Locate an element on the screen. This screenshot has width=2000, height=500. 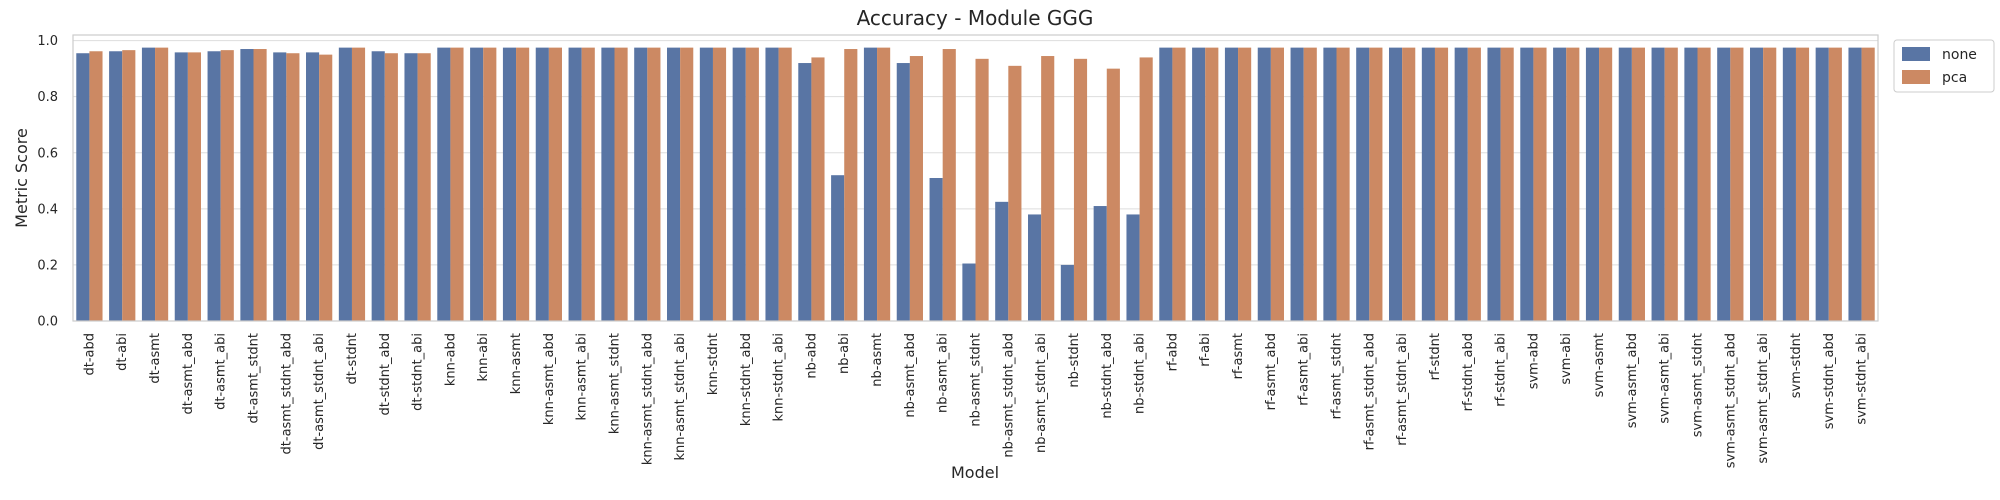
bar-none-knn-asmt_stdnt is located at coordinates (608, 184).